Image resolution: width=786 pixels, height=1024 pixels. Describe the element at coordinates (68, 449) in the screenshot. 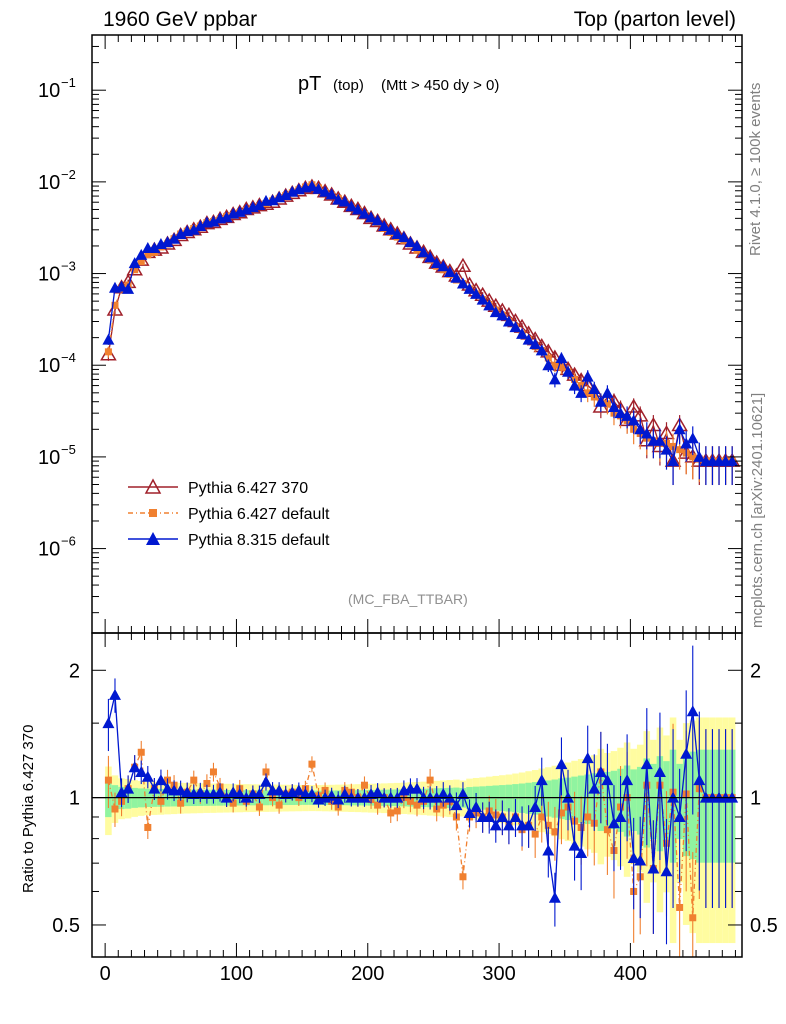

I see `main-y-tick-exponent: −5` at that location.